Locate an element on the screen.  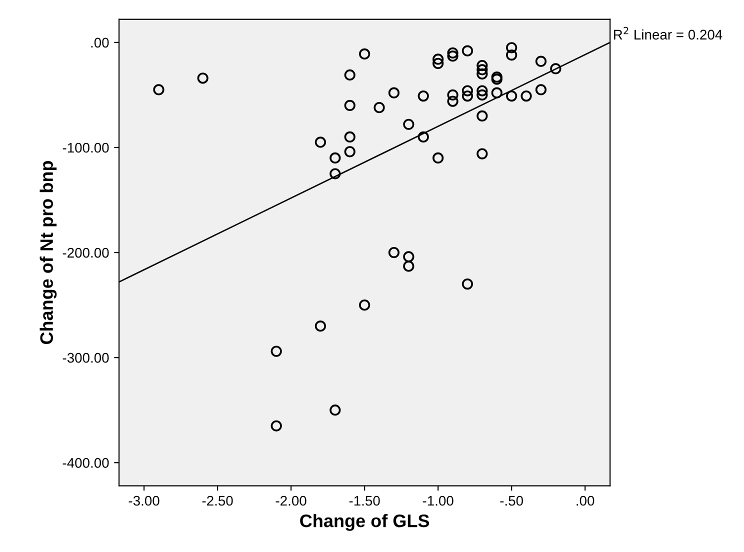
x-tick-label: .00 is located at coordinates (585, 501).